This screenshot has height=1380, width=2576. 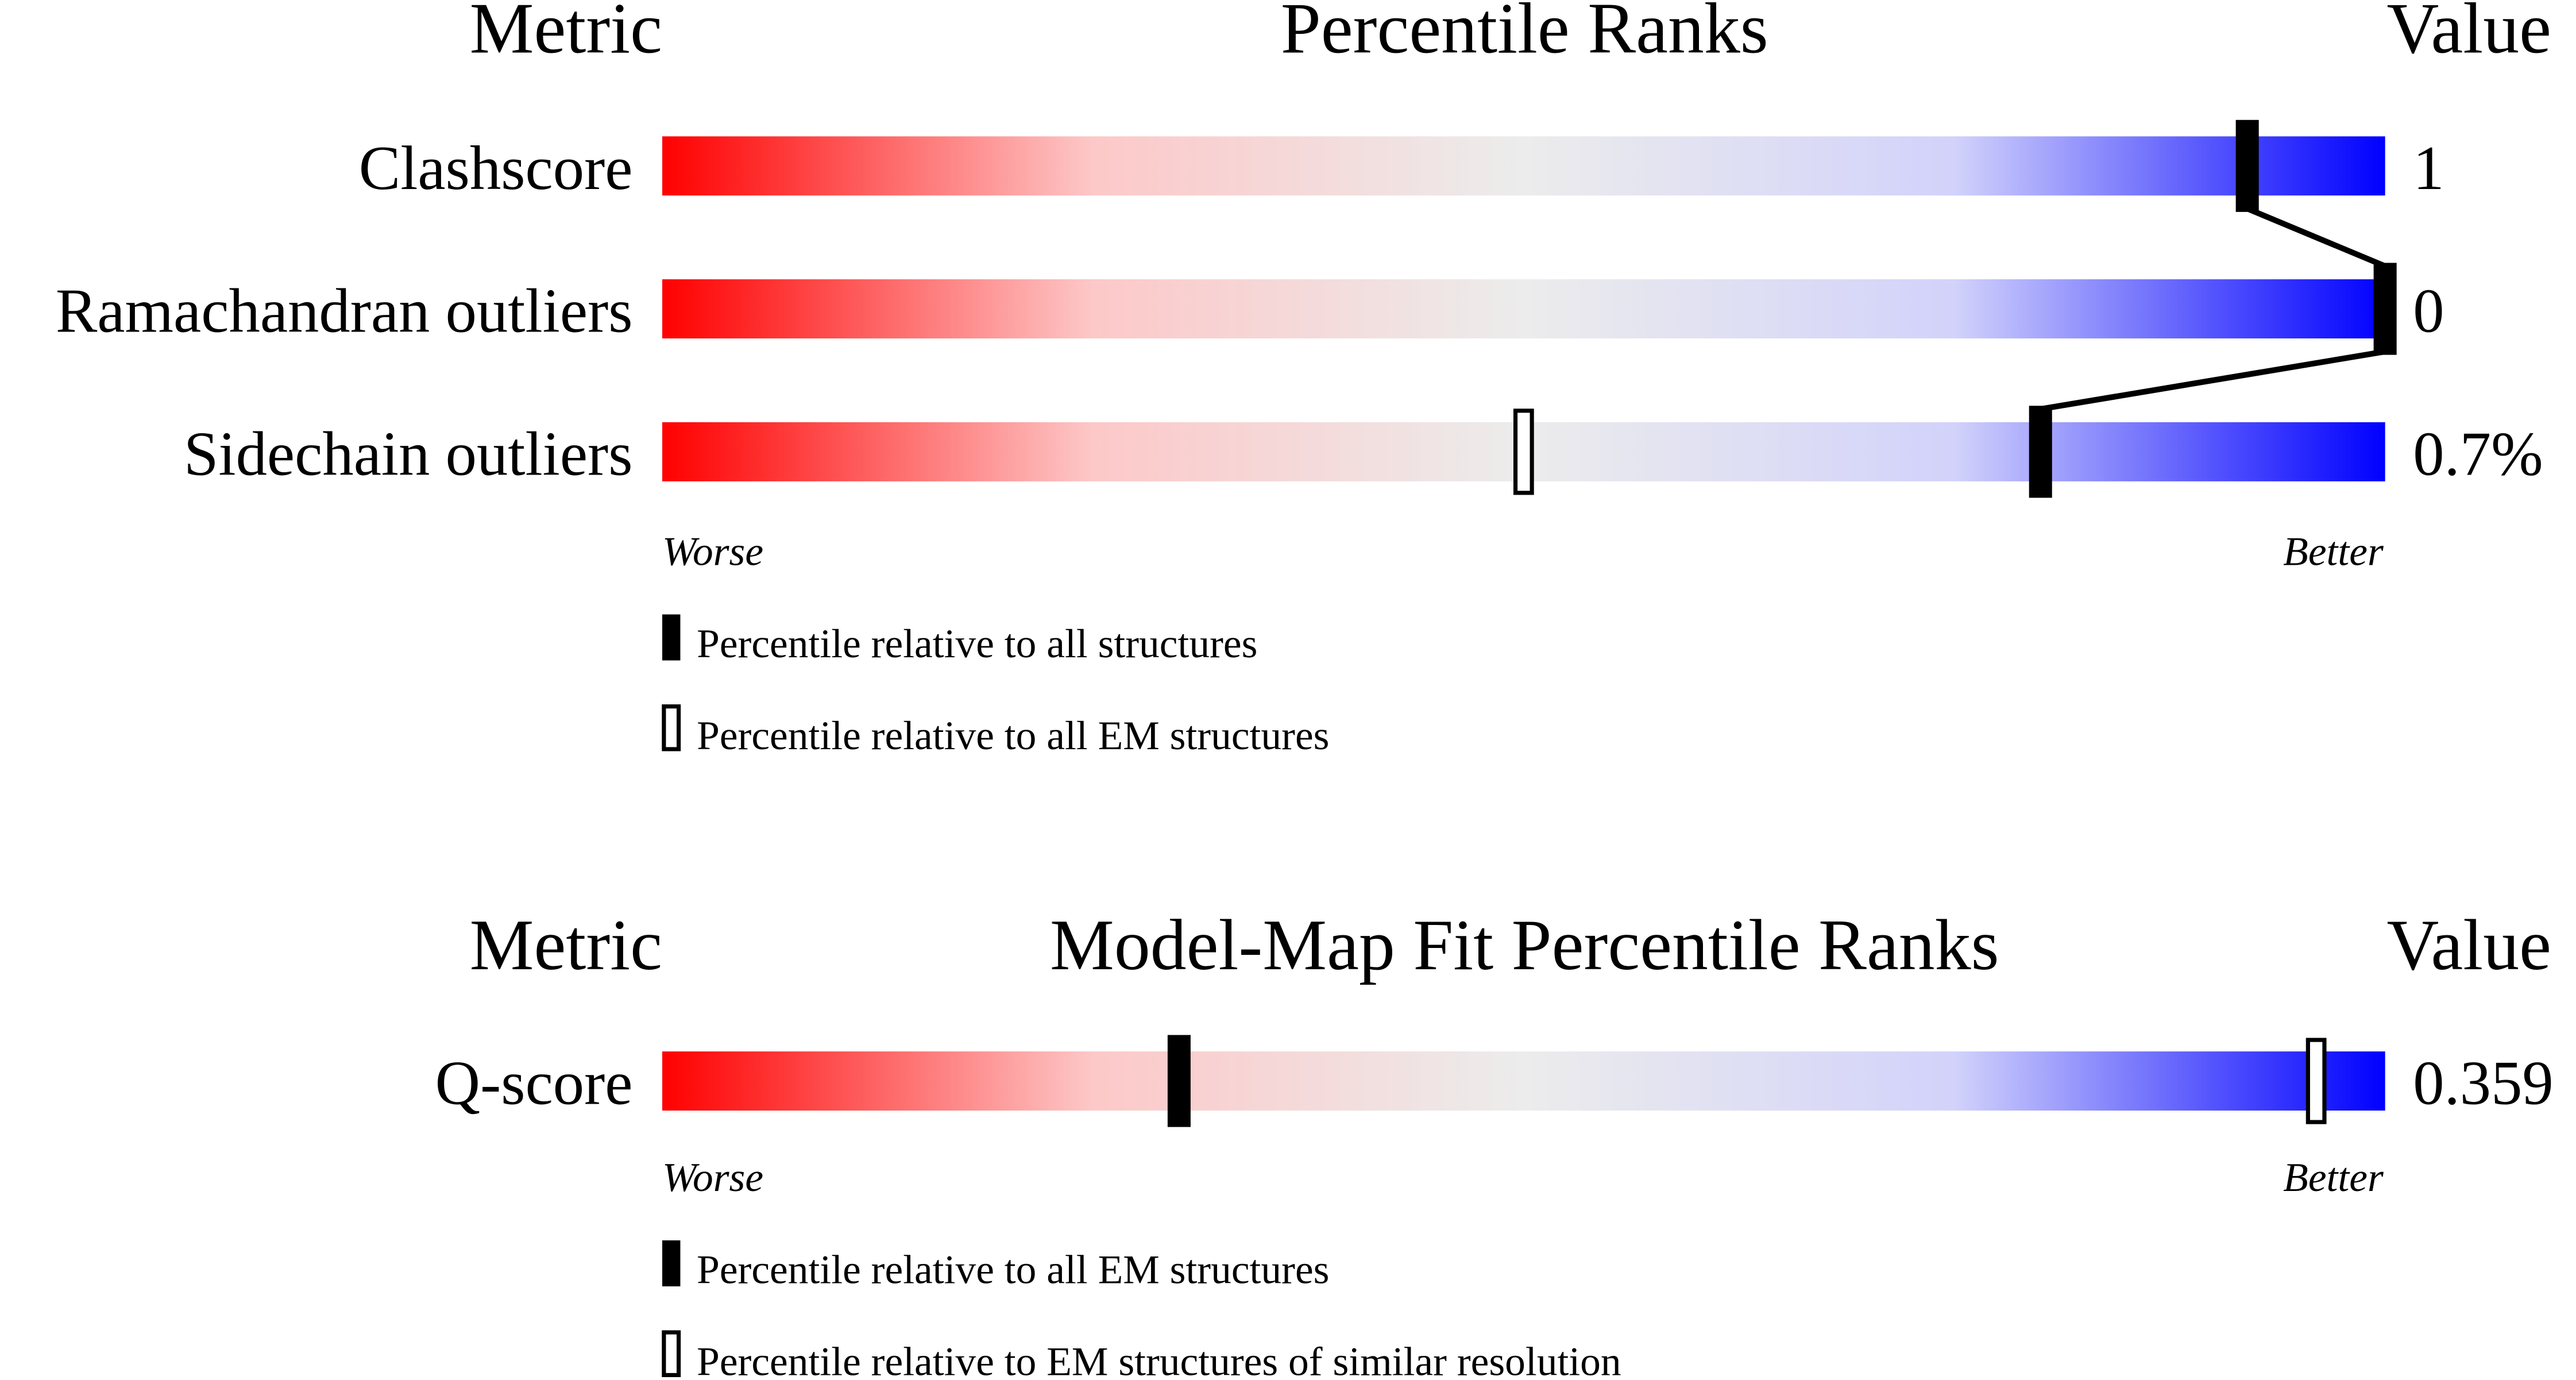 What do you see at coordinates (566, 945) in the screenshot?
I see `metric-header-2: Metric` at bounding box center [566, 945].